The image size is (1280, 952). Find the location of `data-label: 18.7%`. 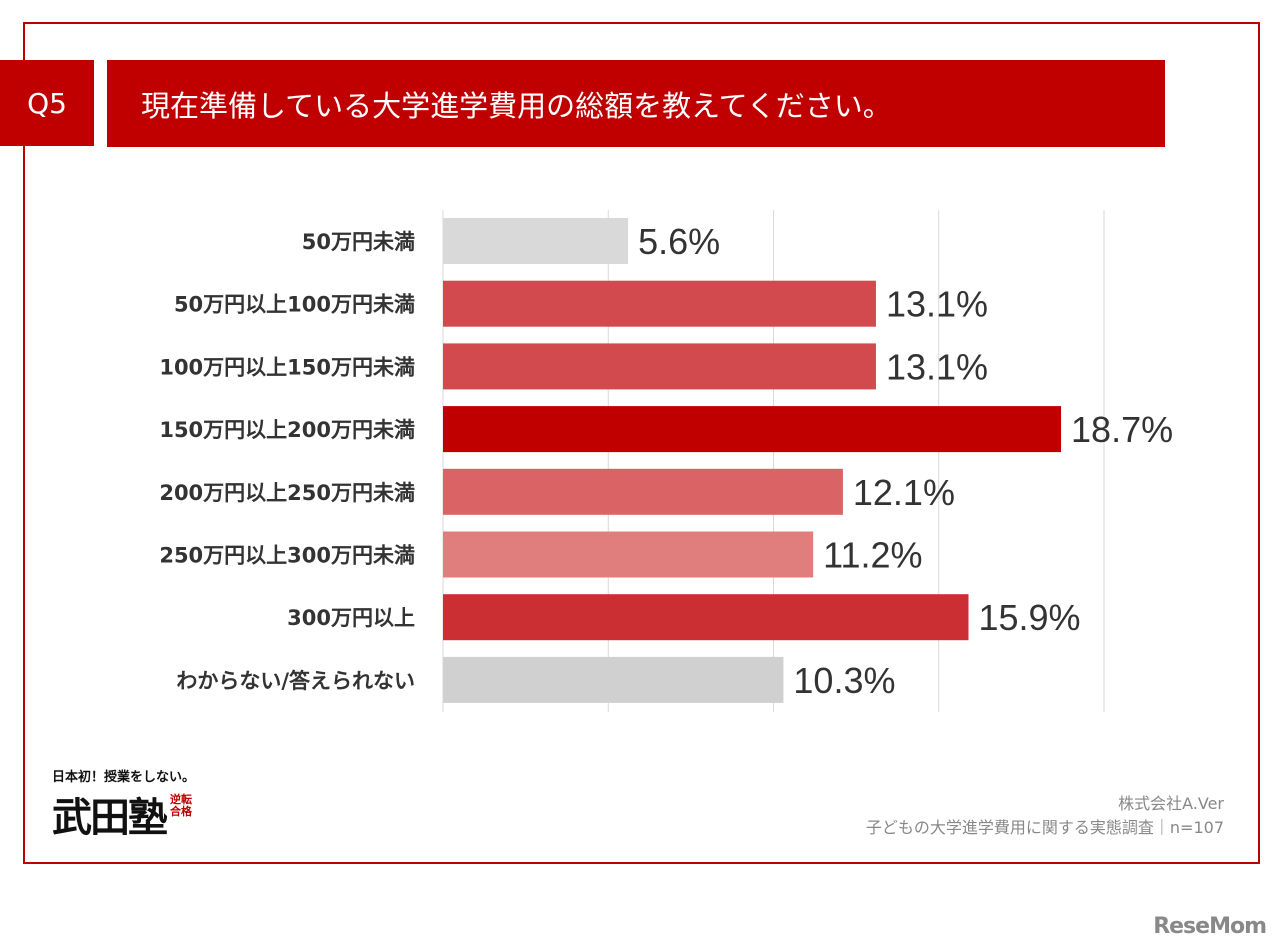

data-label: 18.7% is located at coordinates (1122, 429).